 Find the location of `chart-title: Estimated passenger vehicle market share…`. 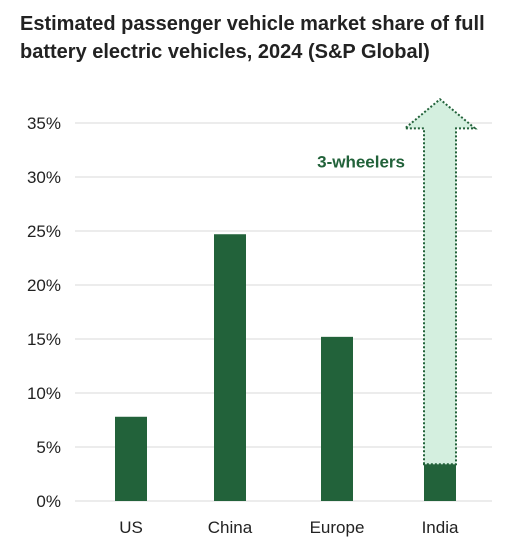

chart-title: Estimated passenger vehicle market share… is located at coordinates (252, 38).